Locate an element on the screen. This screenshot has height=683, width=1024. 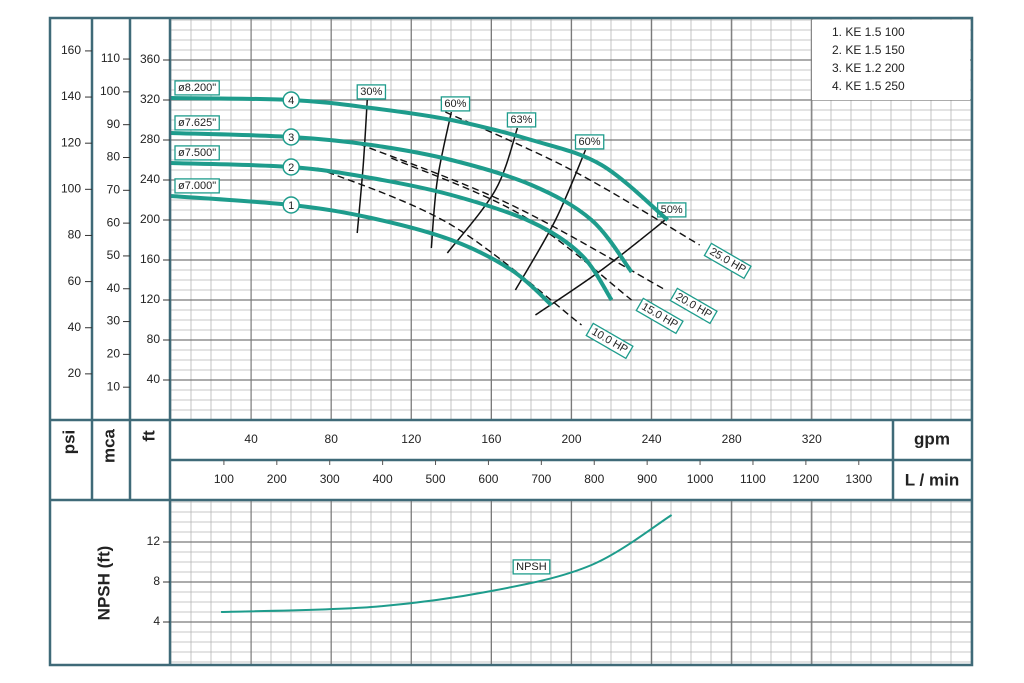
series-name-text: NPSH is located at coordinates (531, 567).